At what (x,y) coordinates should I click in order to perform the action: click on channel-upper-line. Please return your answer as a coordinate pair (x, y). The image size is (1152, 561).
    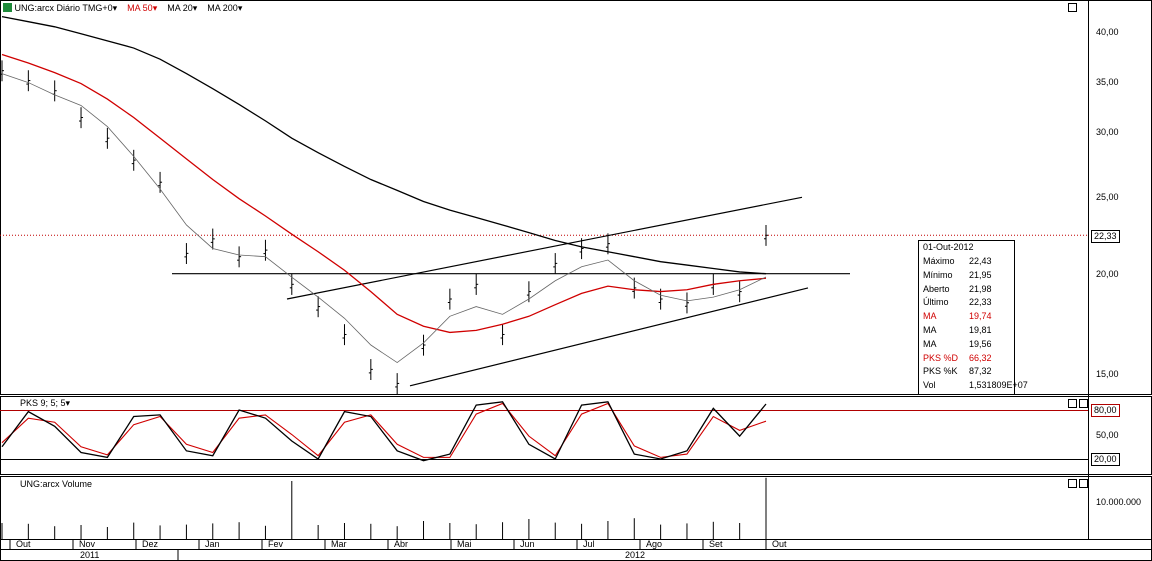
    Looking at the image, I should click on (544, 248).